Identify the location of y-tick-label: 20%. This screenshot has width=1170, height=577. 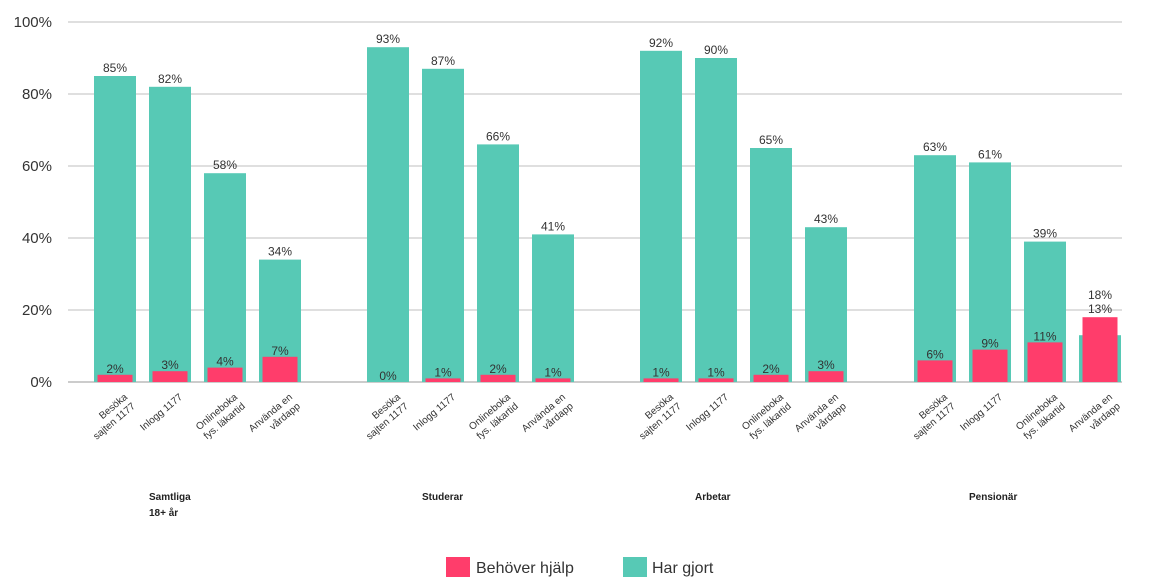
(37, 310).